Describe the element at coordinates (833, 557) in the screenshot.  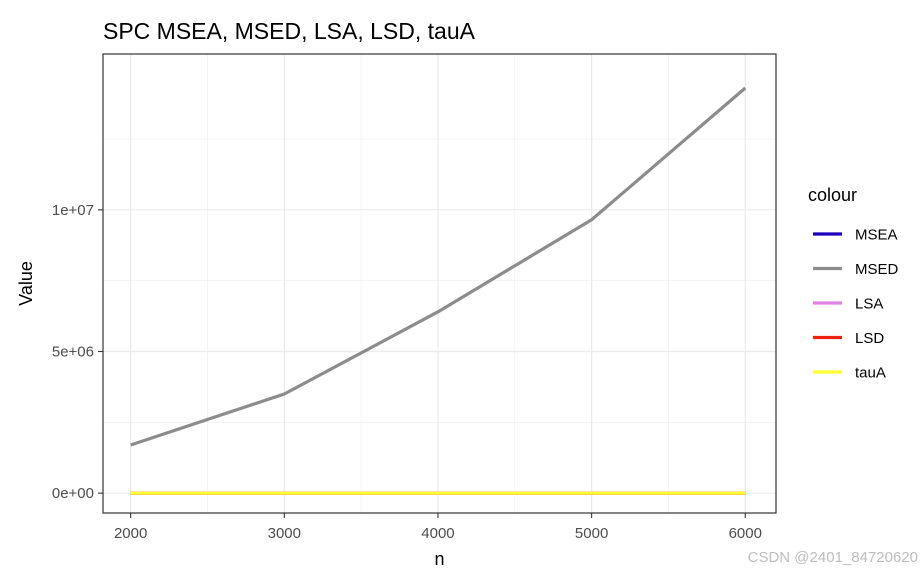
I see `watermark: CSDN @2401_84720620` at that location.